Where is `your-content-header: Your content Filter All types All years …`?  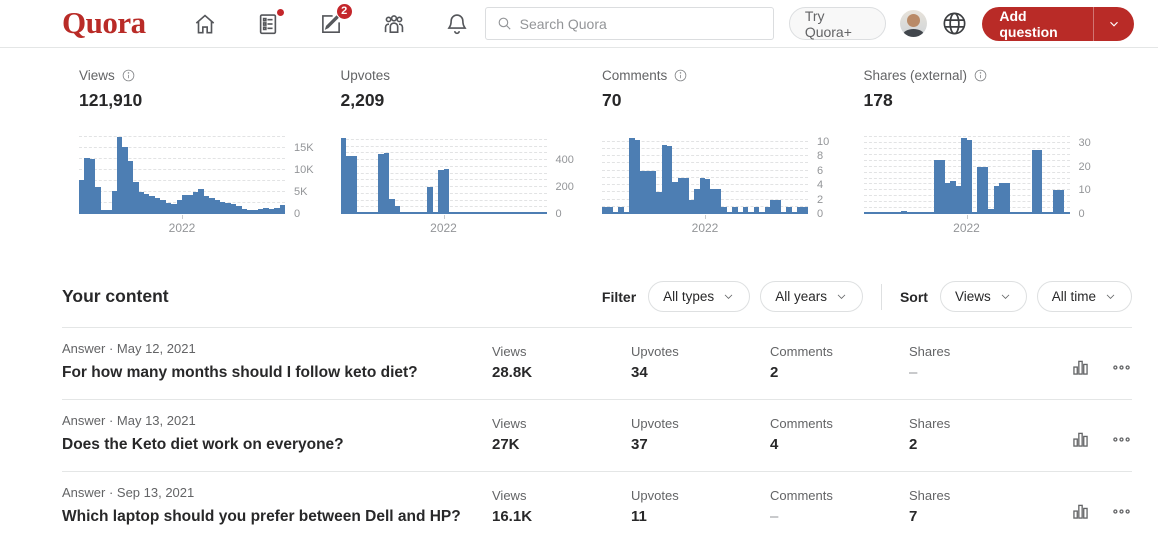 your-content-header: Your content Filter All types All years … is located at coordinates (597, 296).